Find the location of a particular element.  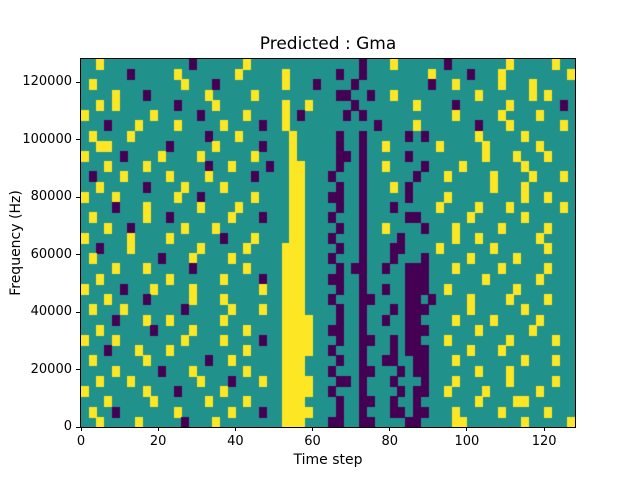

y-tick-label: 60000 is located at coordinates (51, 254).